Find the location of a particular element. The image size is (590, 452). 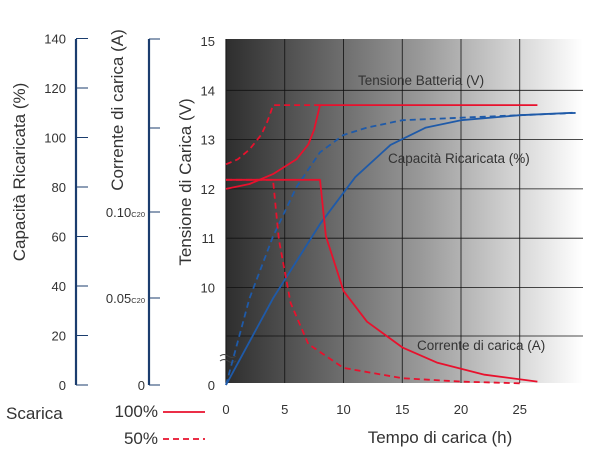

voltage-series-annotation: Tensione Batteria (V) is located at coordinates (421, 80).